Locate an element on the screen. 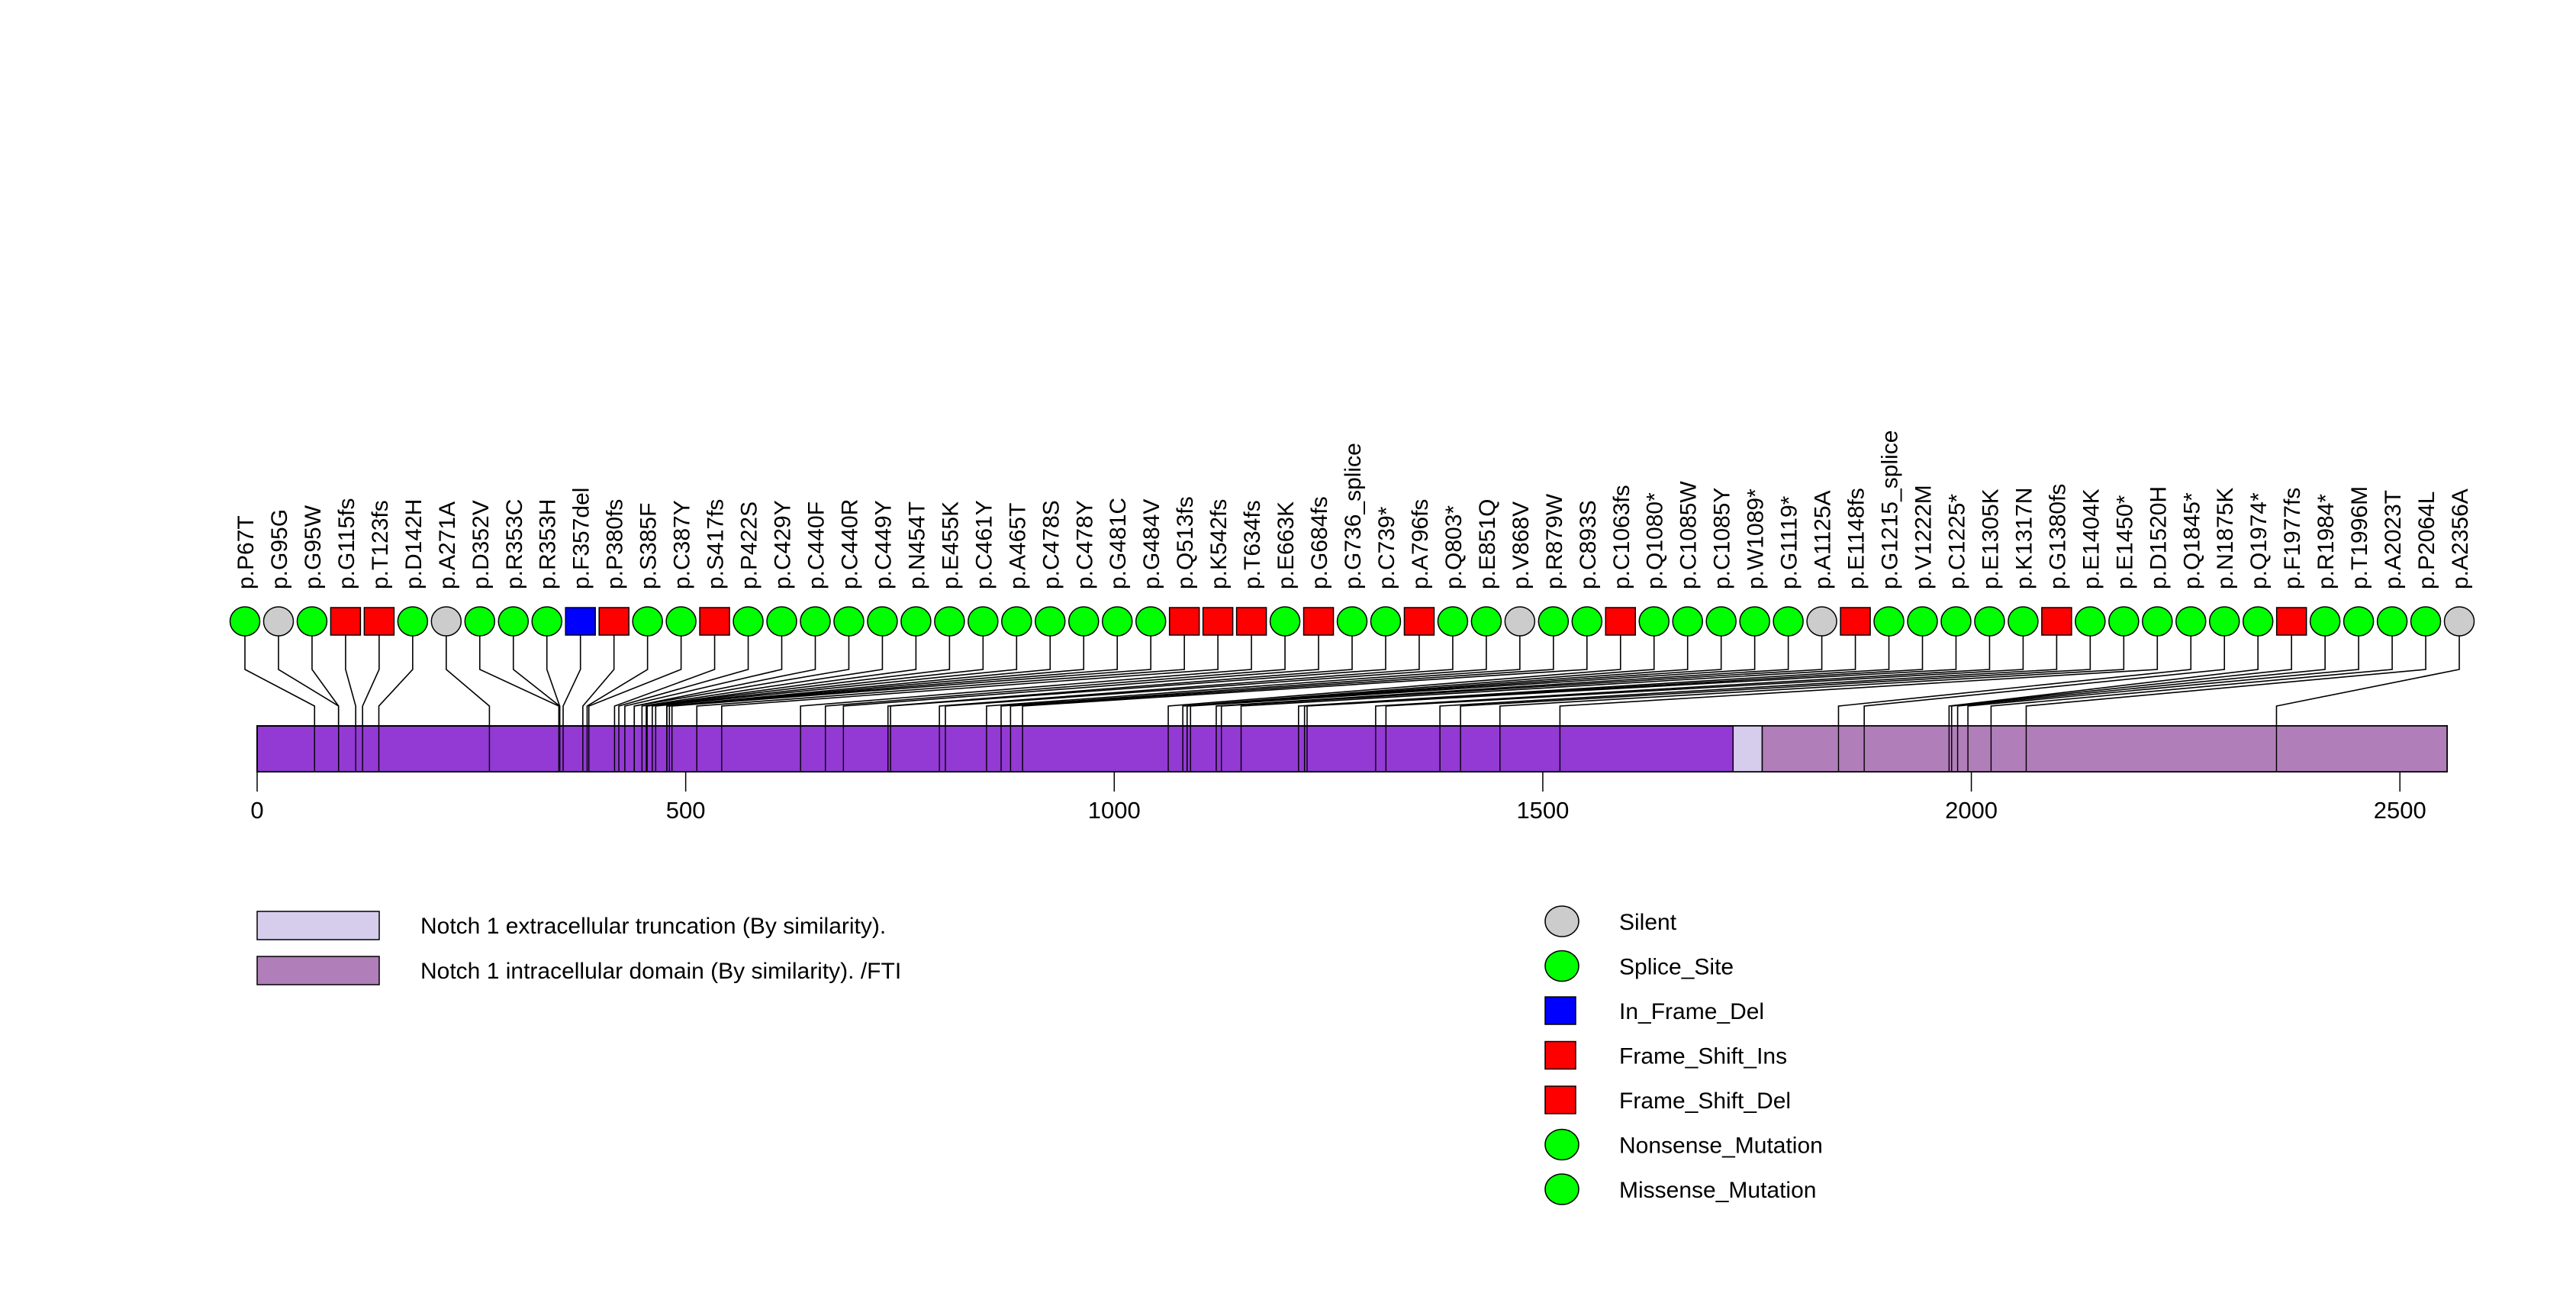  mutation-label: p.A1125A is located at coordinates (1823, 539).